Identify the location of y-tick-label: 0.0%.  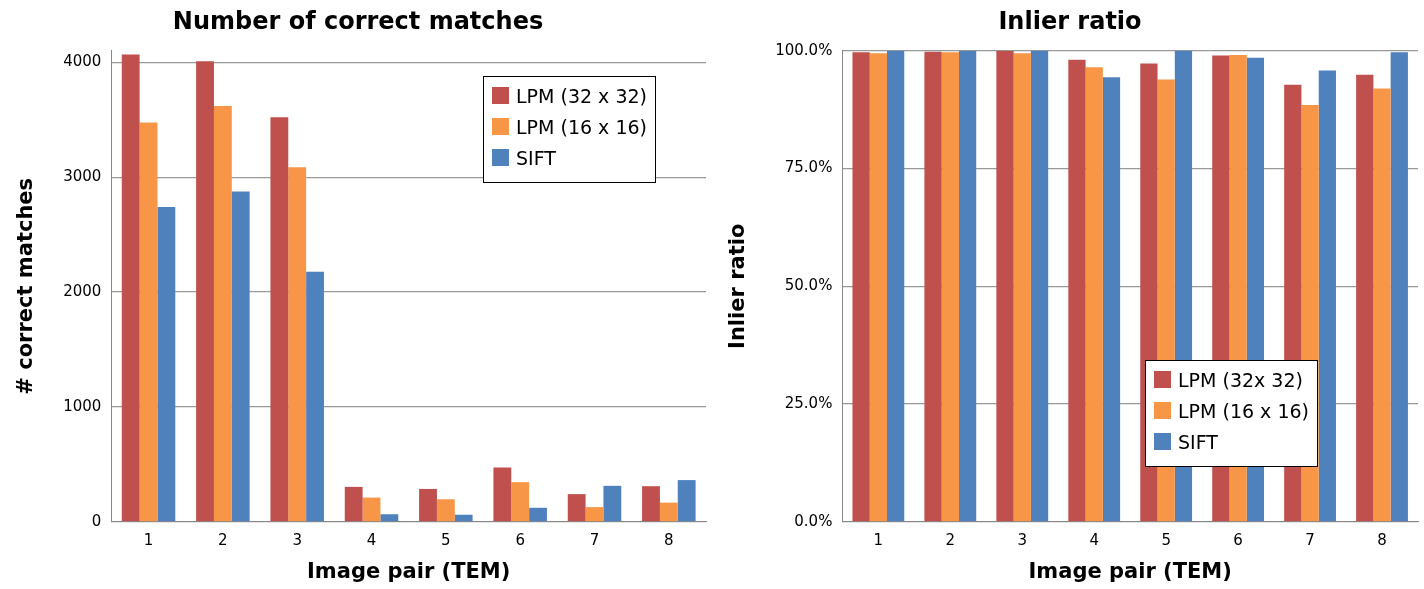
(813, 520).